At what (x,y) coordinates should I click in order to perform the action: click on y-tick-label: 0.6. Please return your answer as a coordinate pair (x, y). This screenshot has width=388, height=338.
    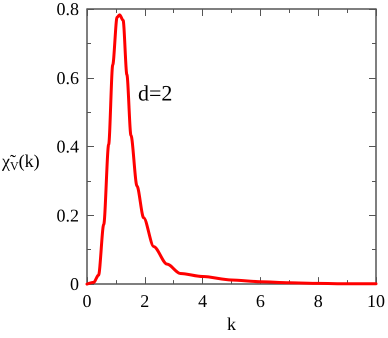
    Looking at the image, I should click on (67, 78).